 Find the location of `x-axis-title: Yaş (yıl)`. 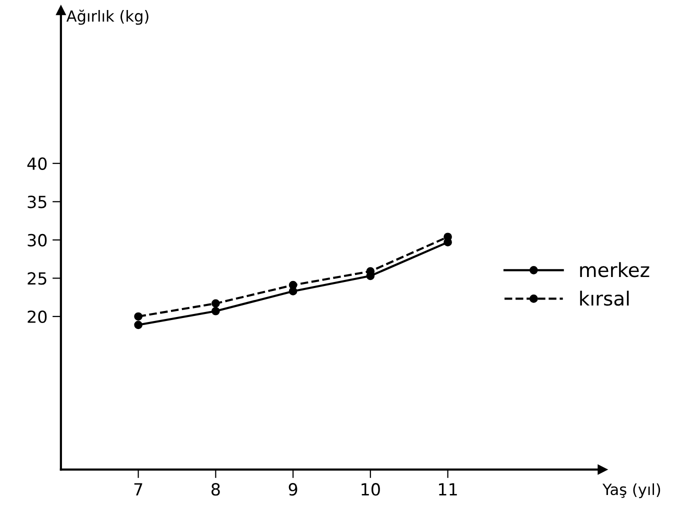

x-axis-title: Yaş (yıl) is located at coordinates (631, 490).